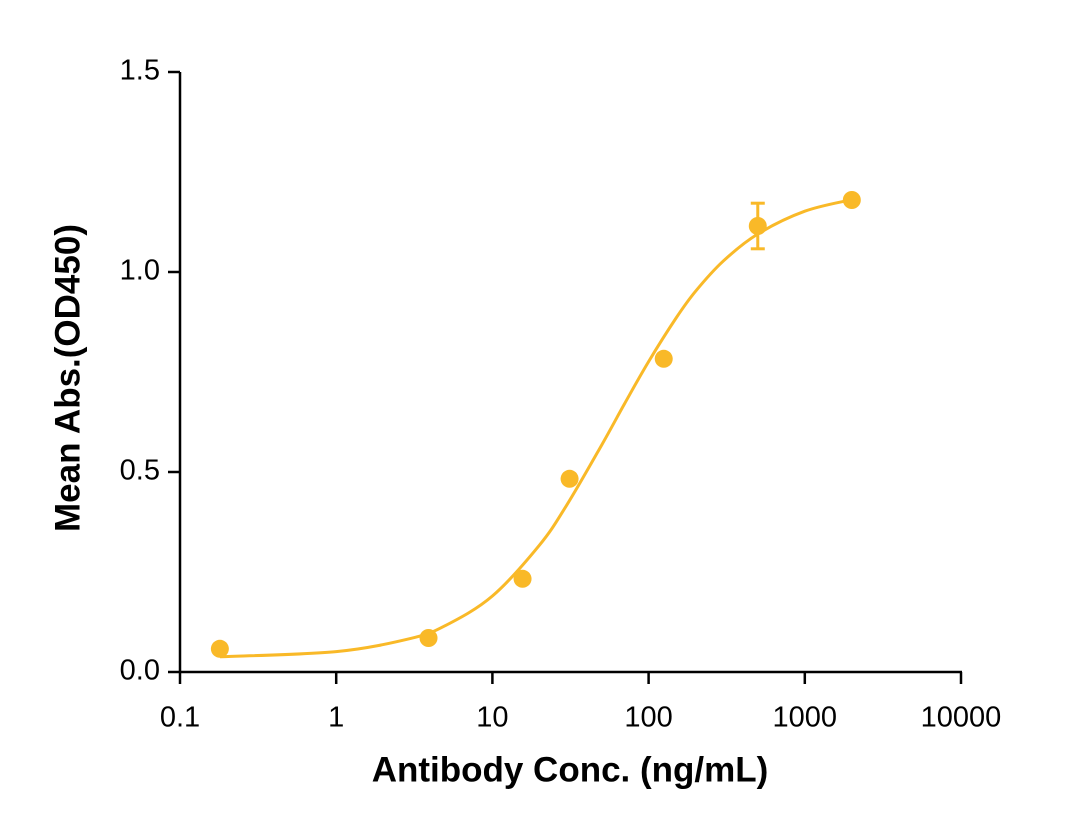 This screenshot has height=837, width=1082. What do you see at coordinates (648, 718) in the screenshot?
I see `x-tick-label: 100` at bounding box center [648, 718].